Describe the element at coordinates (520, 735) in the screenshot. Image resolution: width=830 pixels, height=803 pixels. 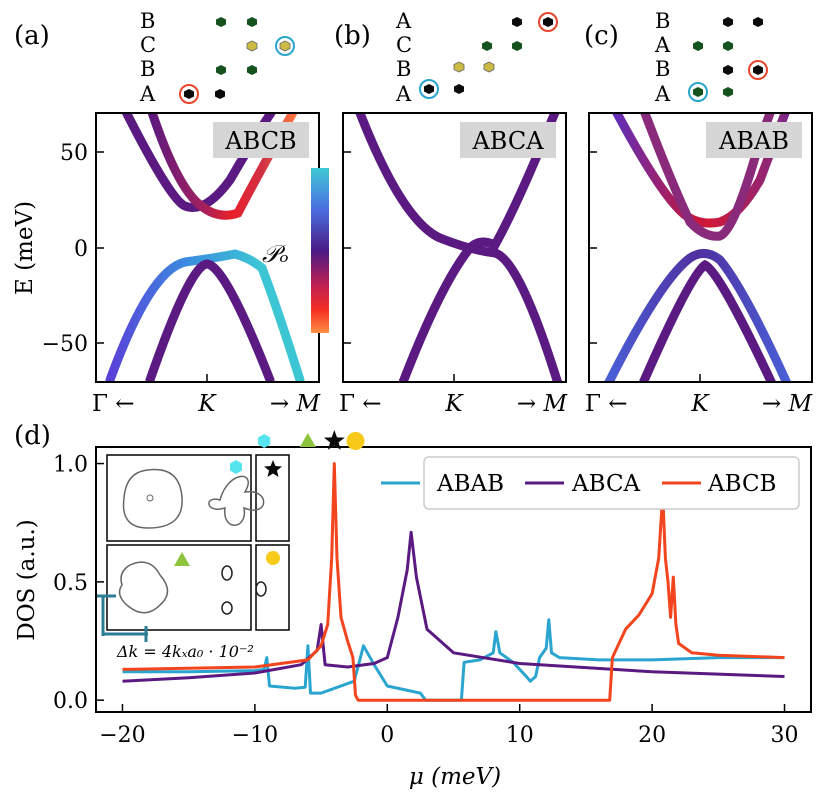
I see `x-tick-label: 10` at that location.